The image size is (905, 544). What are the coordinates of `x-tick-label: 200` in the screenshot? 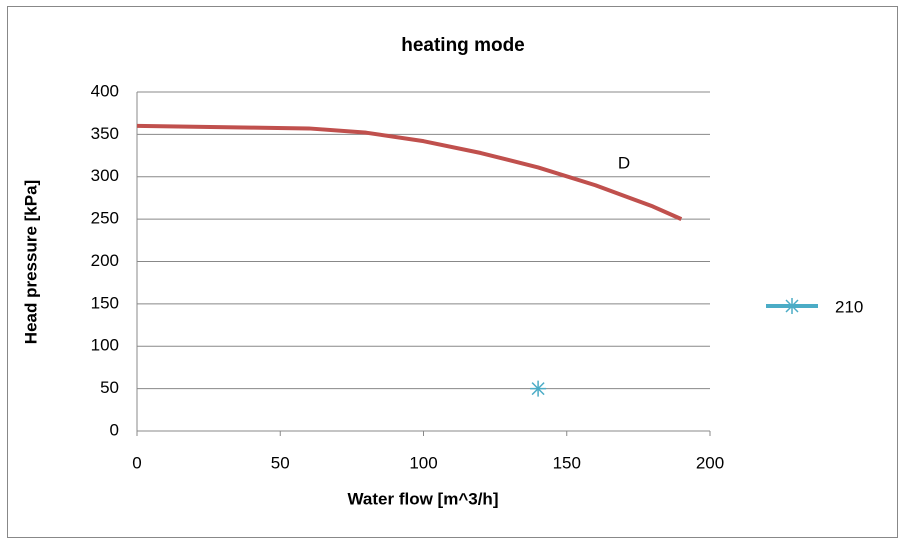 It's located at (710, 462).